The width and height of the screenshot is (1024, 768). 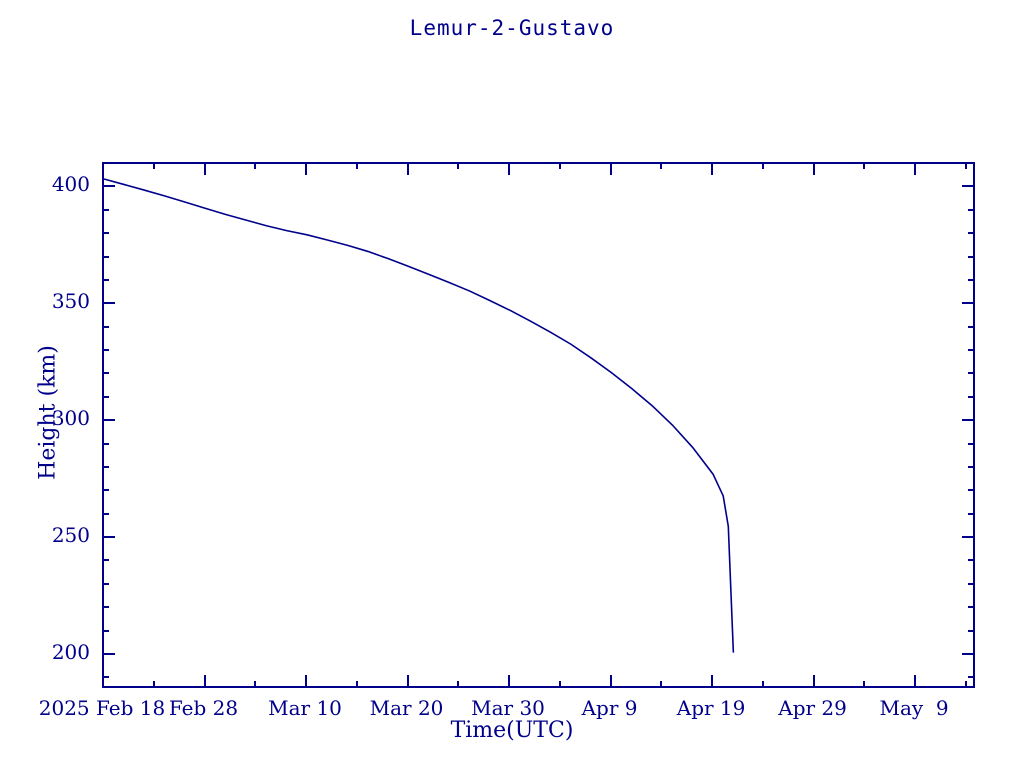 I want to click on x-tick-label: Apr 19, so click(x=711, y=708).